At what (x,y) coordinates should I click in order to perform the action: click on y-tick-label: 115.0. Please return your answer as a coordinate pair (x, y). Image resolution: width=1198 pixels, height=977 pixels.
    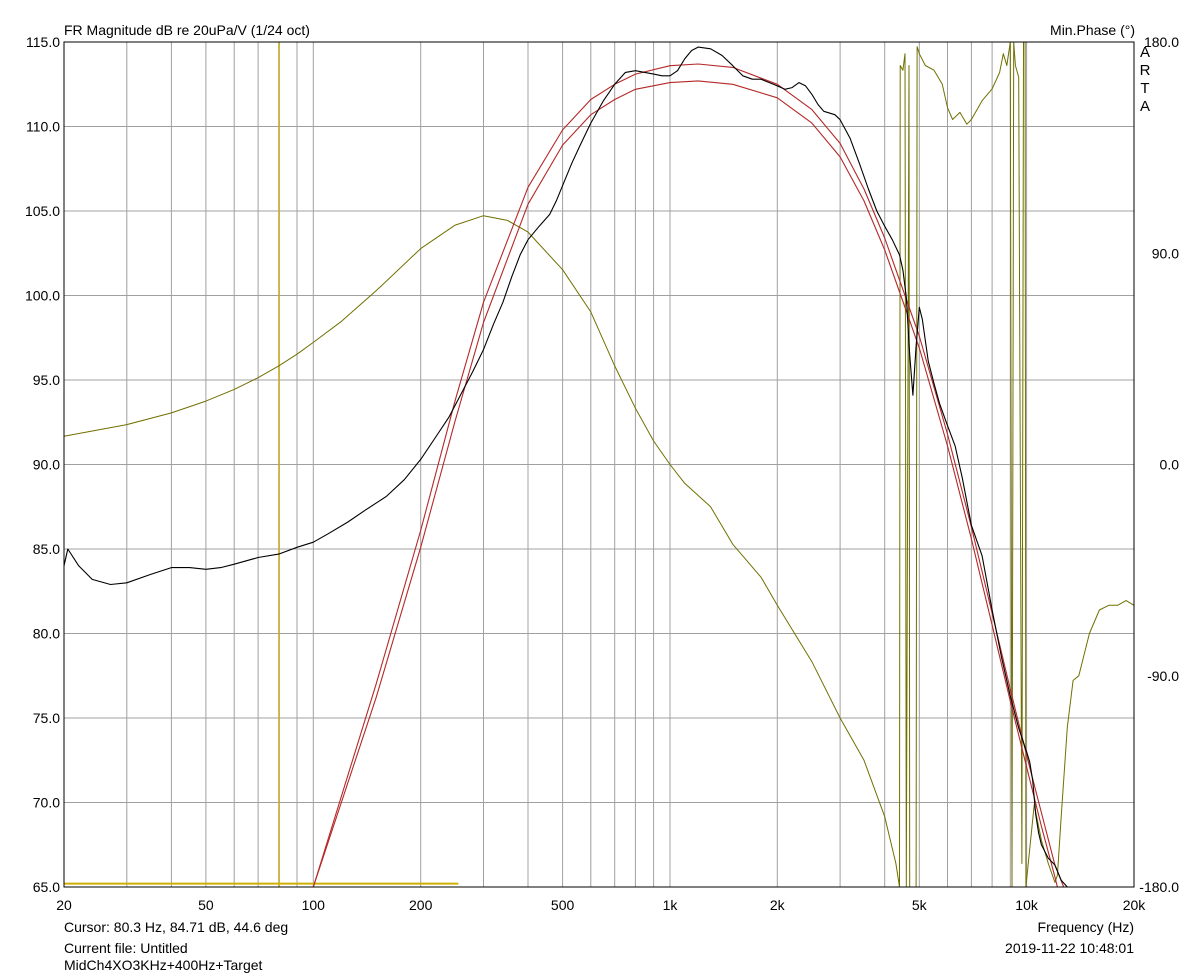
    Looking at the image, I should click on (43, 42).